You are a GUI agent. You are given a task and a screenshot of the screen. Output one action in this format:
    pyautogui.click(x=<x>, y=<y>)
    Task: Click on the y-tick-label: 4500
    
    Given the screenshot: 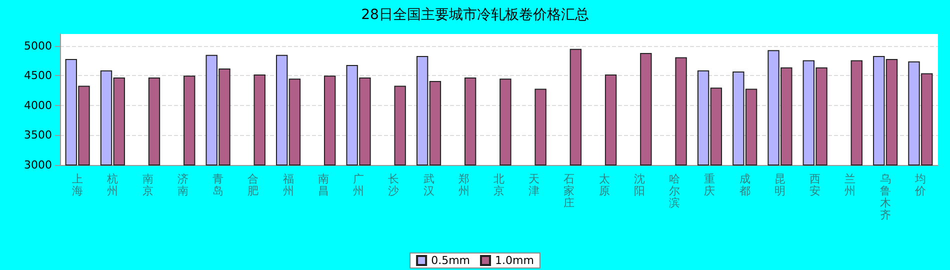 What is the action you would take?
    pyautogui.click(x=38, y=75)
    